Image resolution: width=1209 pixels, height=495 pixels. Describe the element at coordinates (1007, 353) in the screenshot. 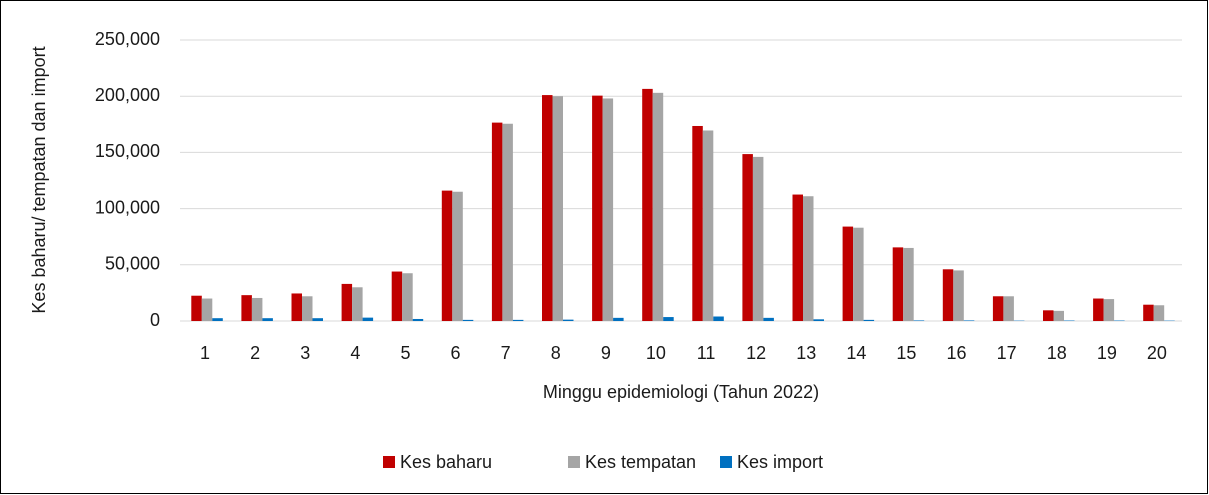

I see `x-tick-label: 17` at that location.